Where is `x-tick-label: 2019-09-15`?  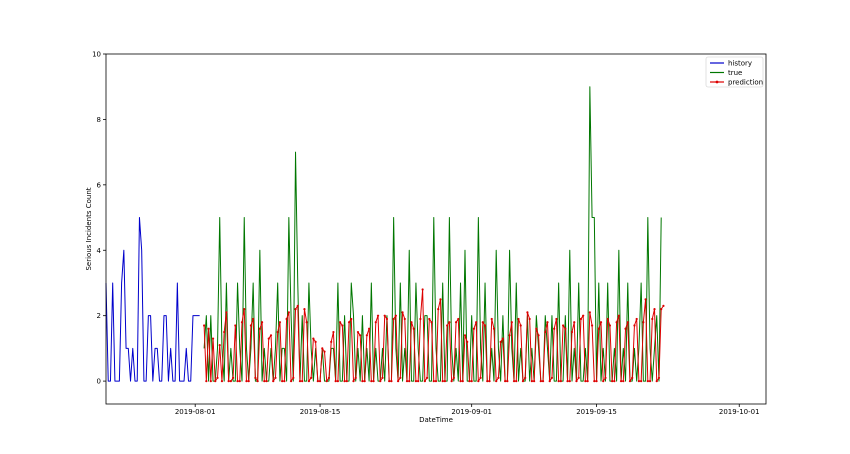
x-tick-label: 2019-09-15 is located at coordinates (596, 412).